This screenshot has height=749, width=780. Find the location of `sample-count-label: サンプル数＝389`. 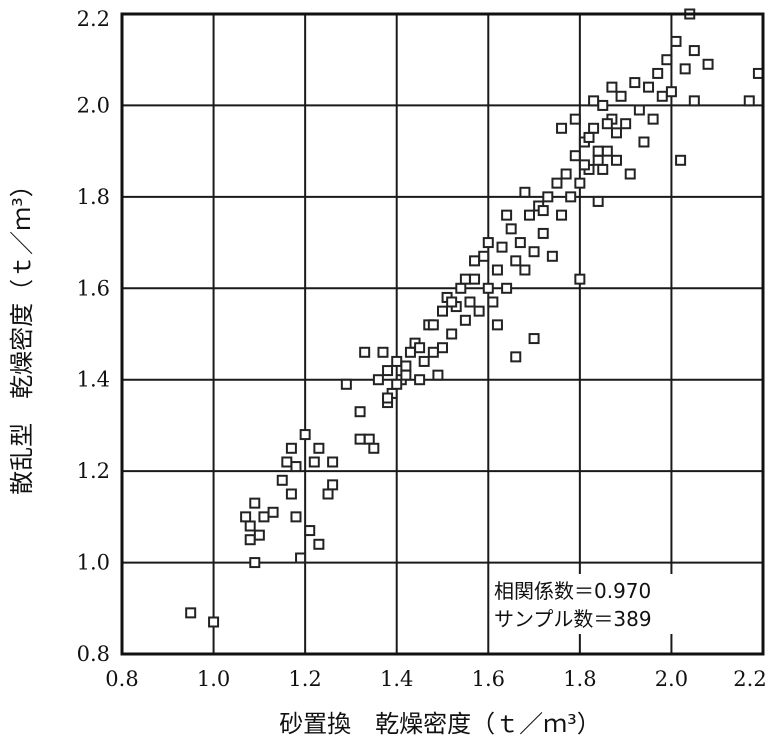

sample-count-label: サンプル数＝389 is located at coordinates (573, 619).